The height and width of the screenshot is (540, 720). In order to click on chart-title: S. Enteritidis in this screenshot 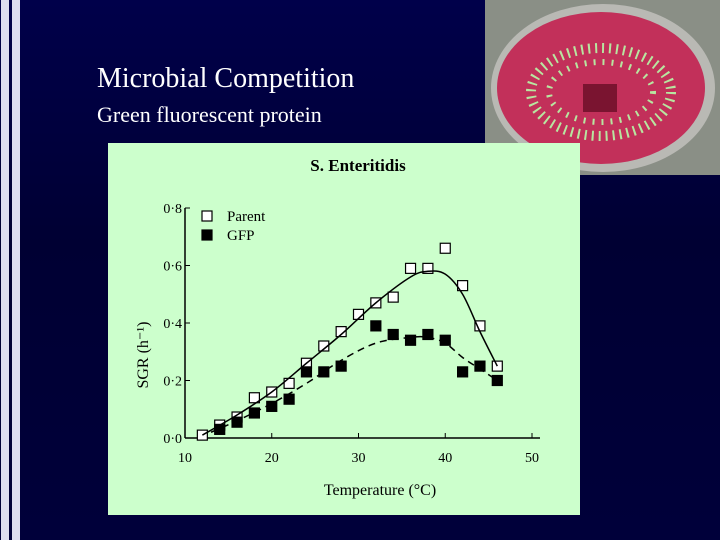, I will do `click(358, 165)`.